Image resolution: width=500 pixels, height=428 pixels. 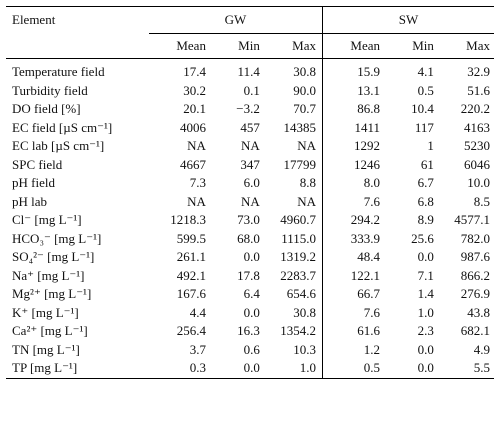 What do you see at coordinates (188, 219) in the screenshot?
I see `gw-mean-cell: 1218.3` at bounding box center [188, 219].